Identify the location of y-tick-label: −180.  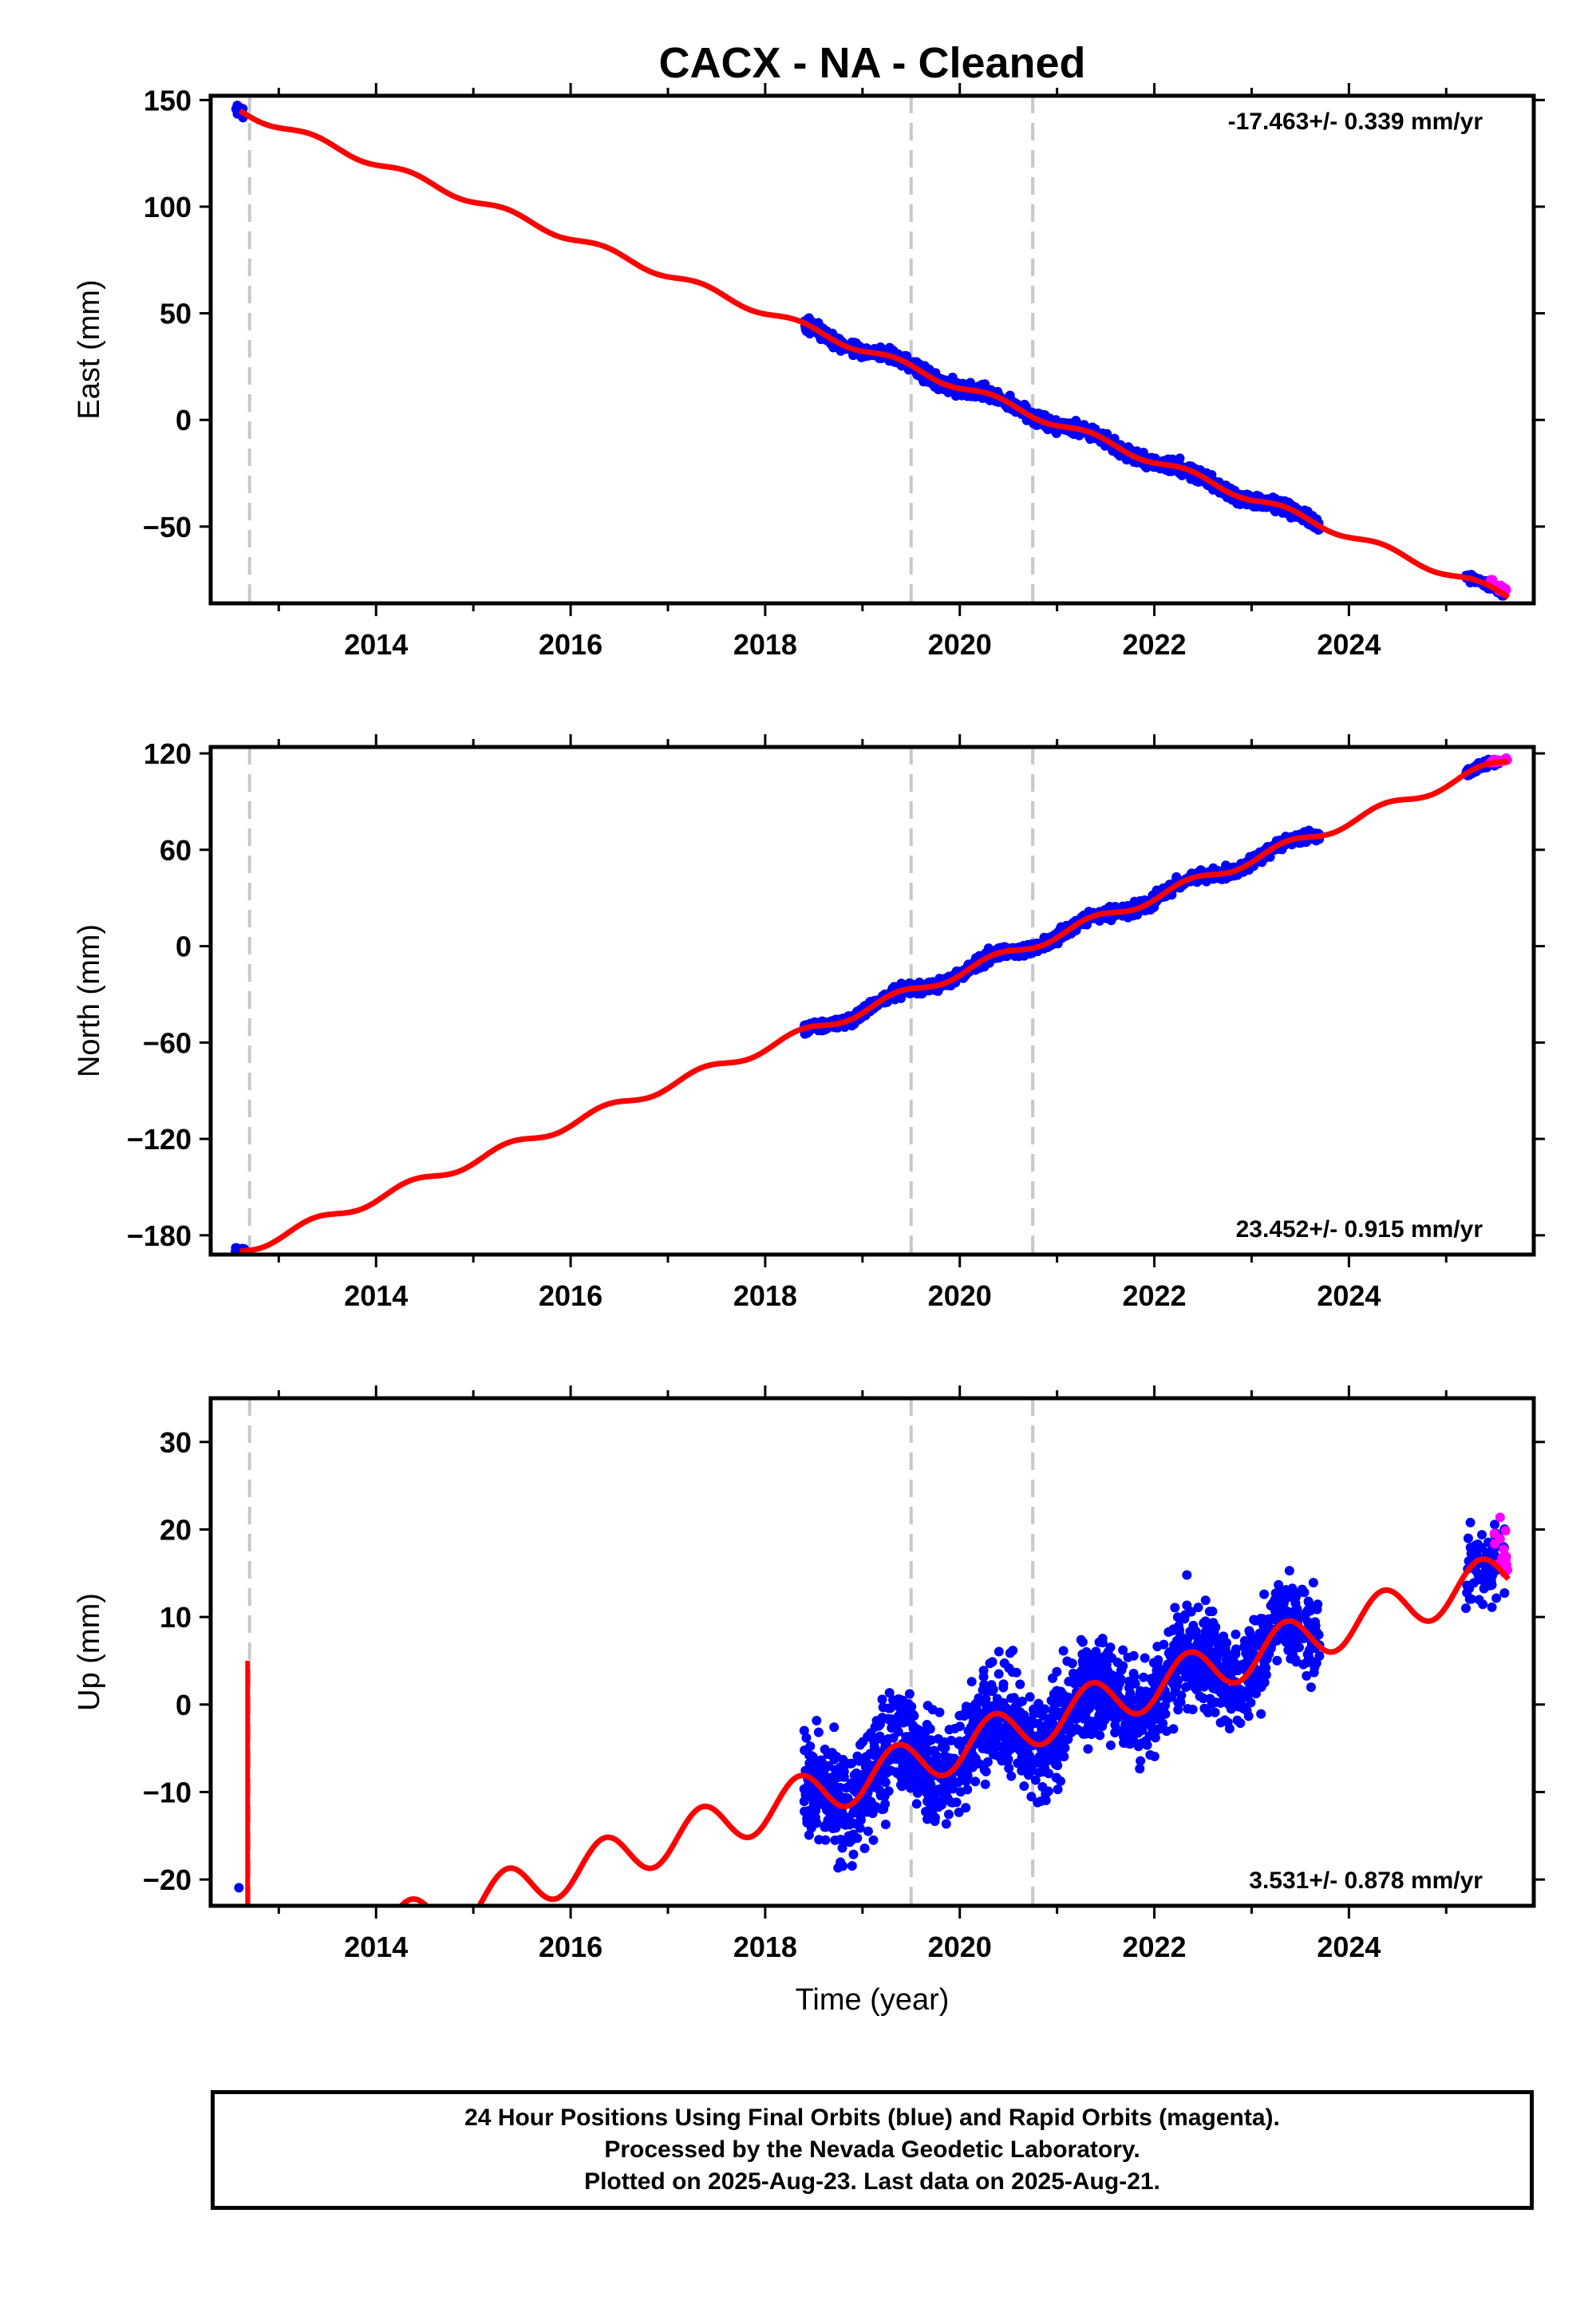
(159, 1235).